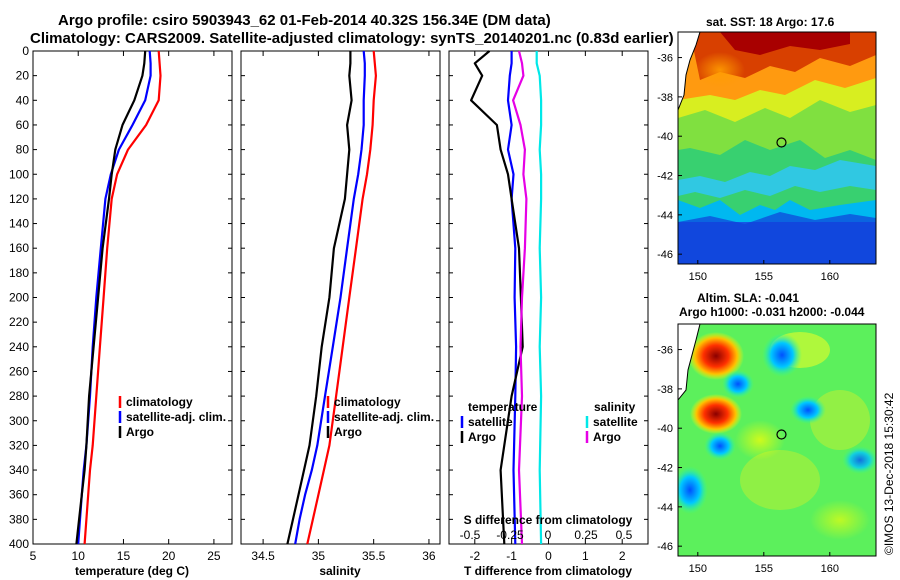 The image size is (900, 580). What do you see at coordinates (764, 277) in the screenshot?
I see `sst-map-lon-tick-label: 155` at bounding box center [764, 277].